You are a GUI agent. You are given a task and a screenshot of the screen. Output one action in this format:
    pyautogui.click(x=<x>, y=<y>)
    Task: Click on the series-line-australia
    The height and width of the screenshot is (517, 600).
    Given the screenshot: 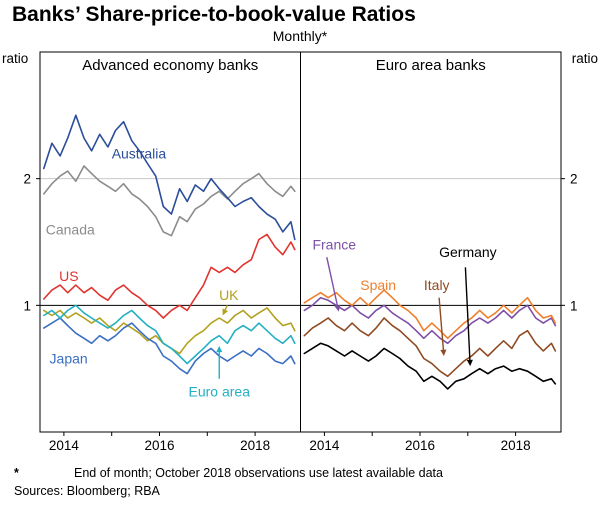 What is the action you would take?
    pyautogui.click(x=169, y=177)
    